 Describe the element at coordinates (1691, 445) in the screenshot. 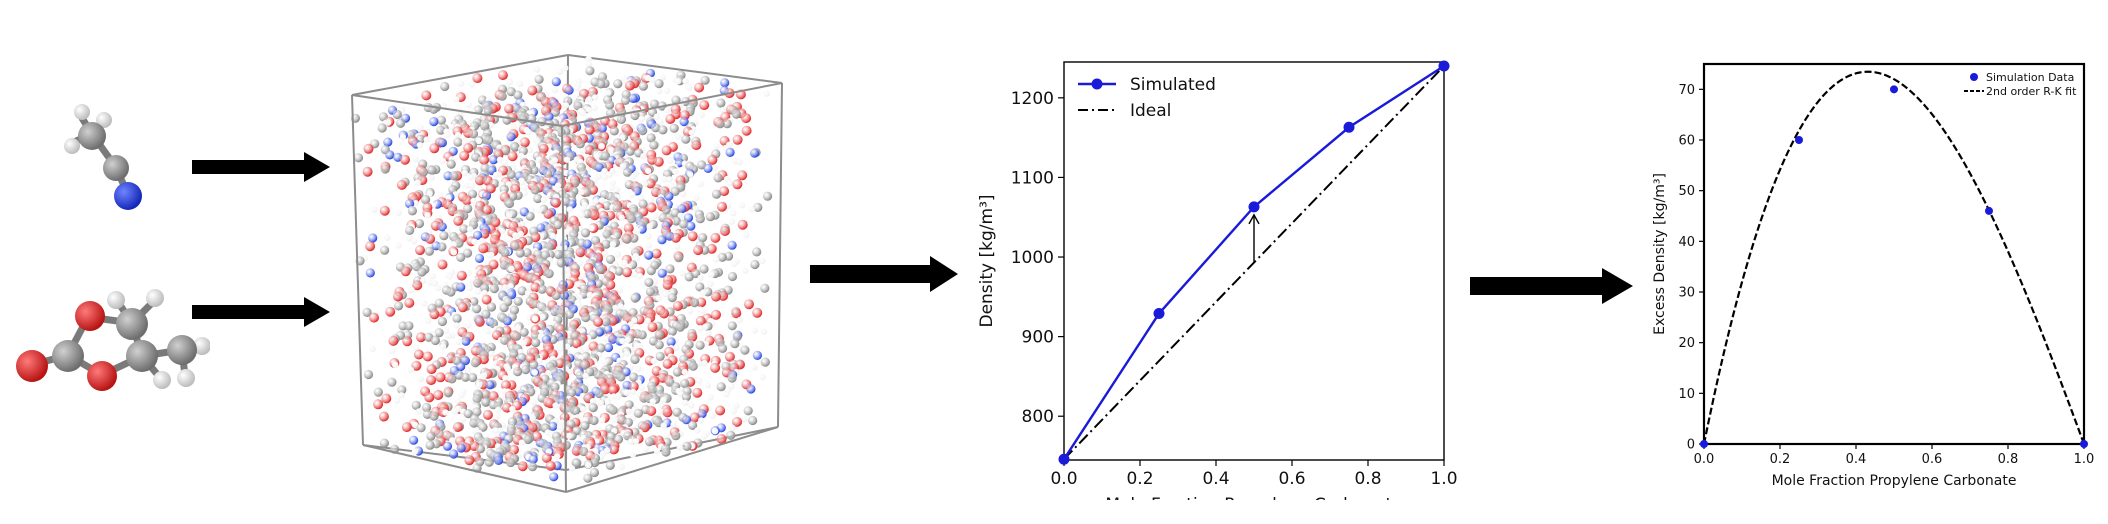

I see `y-tick-label: 0` at that location.